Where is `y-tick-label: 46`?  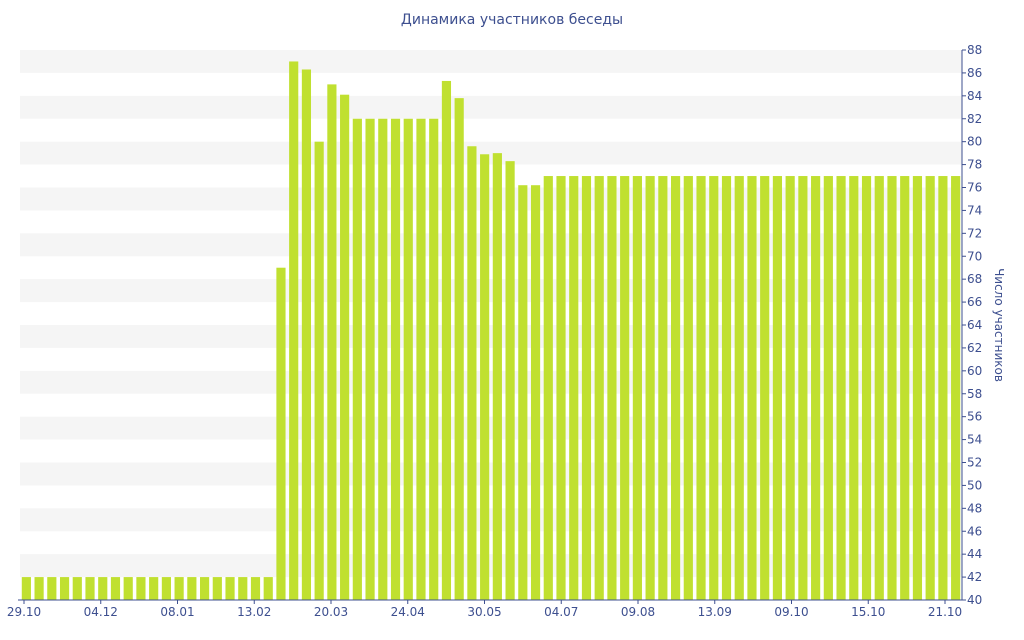
y-tick-label: 46 is located at coordinates (974, 531).